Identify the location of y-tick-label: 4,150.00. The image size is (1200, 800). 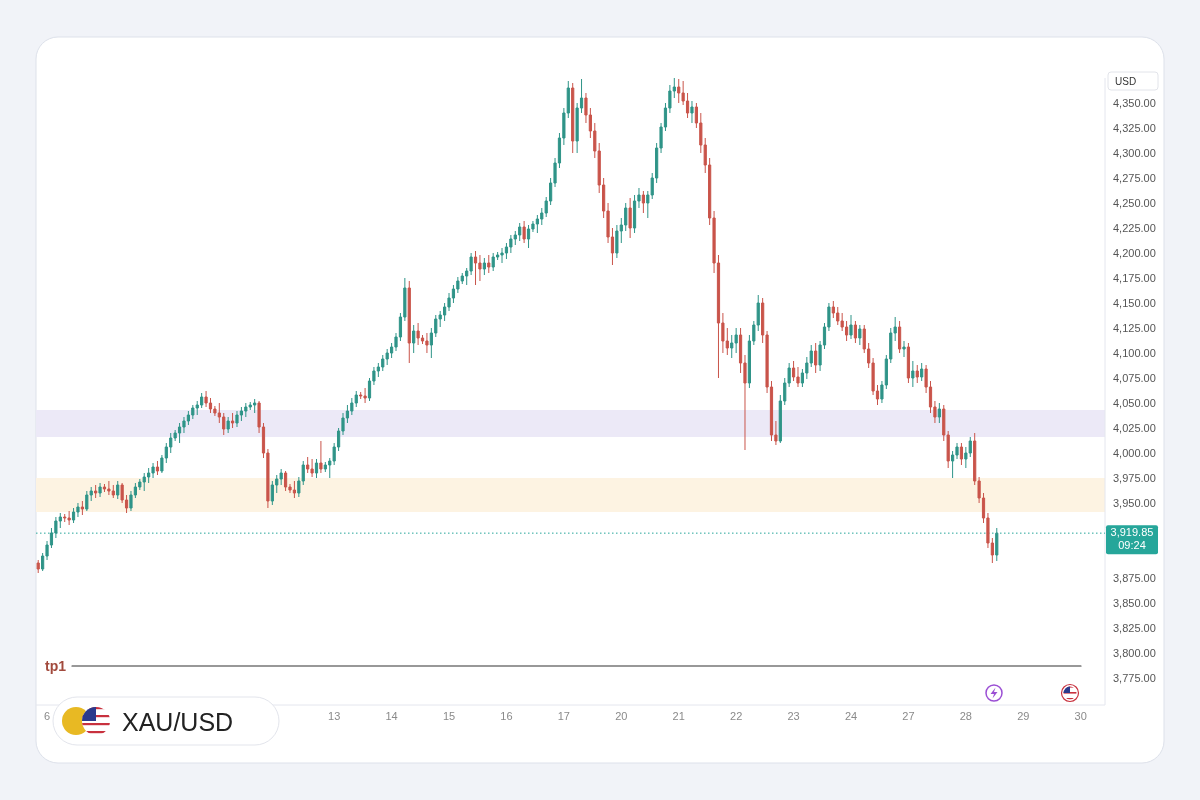
(1134, 303).